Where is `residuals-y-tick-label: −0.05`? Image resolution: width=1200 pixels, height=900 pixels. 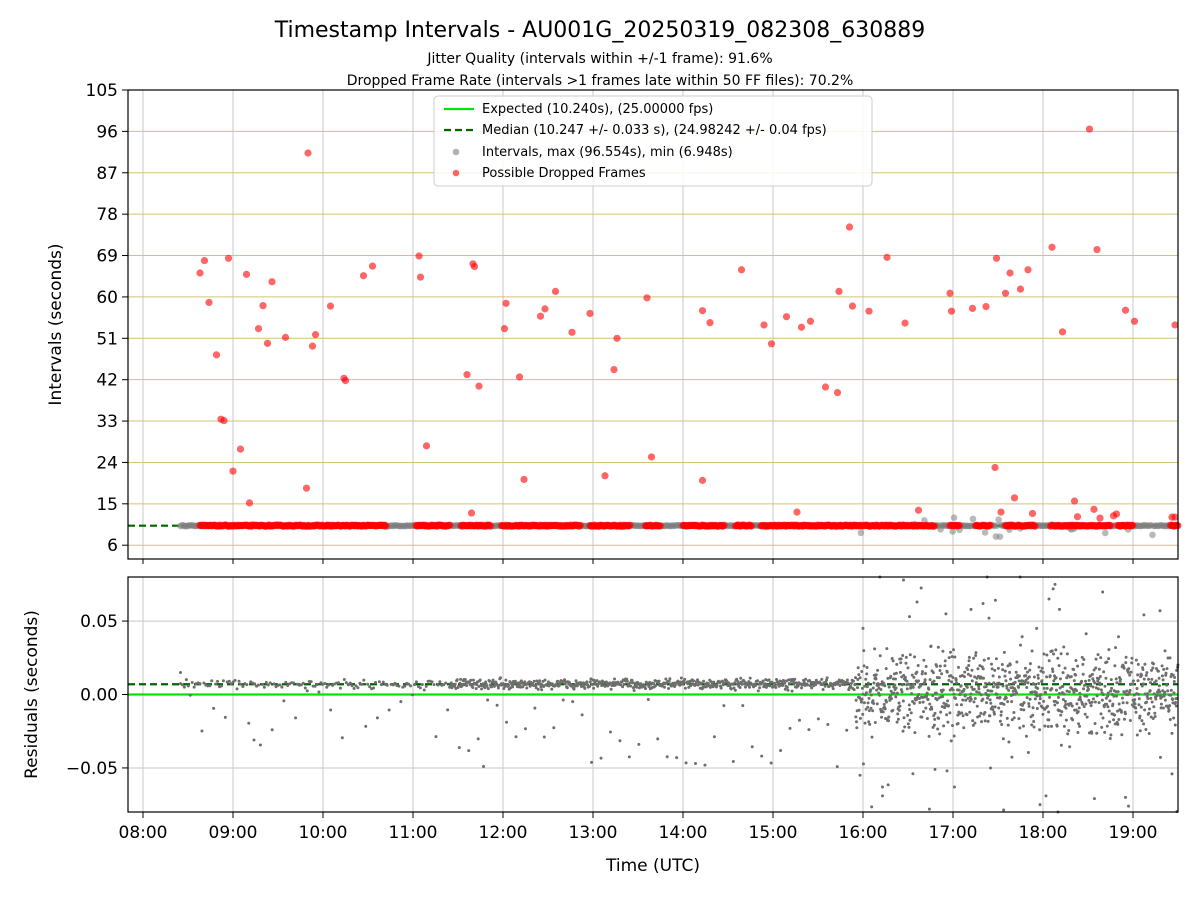 residuals-y-tick-label: −0.05 is located at coordinates (92, 769).